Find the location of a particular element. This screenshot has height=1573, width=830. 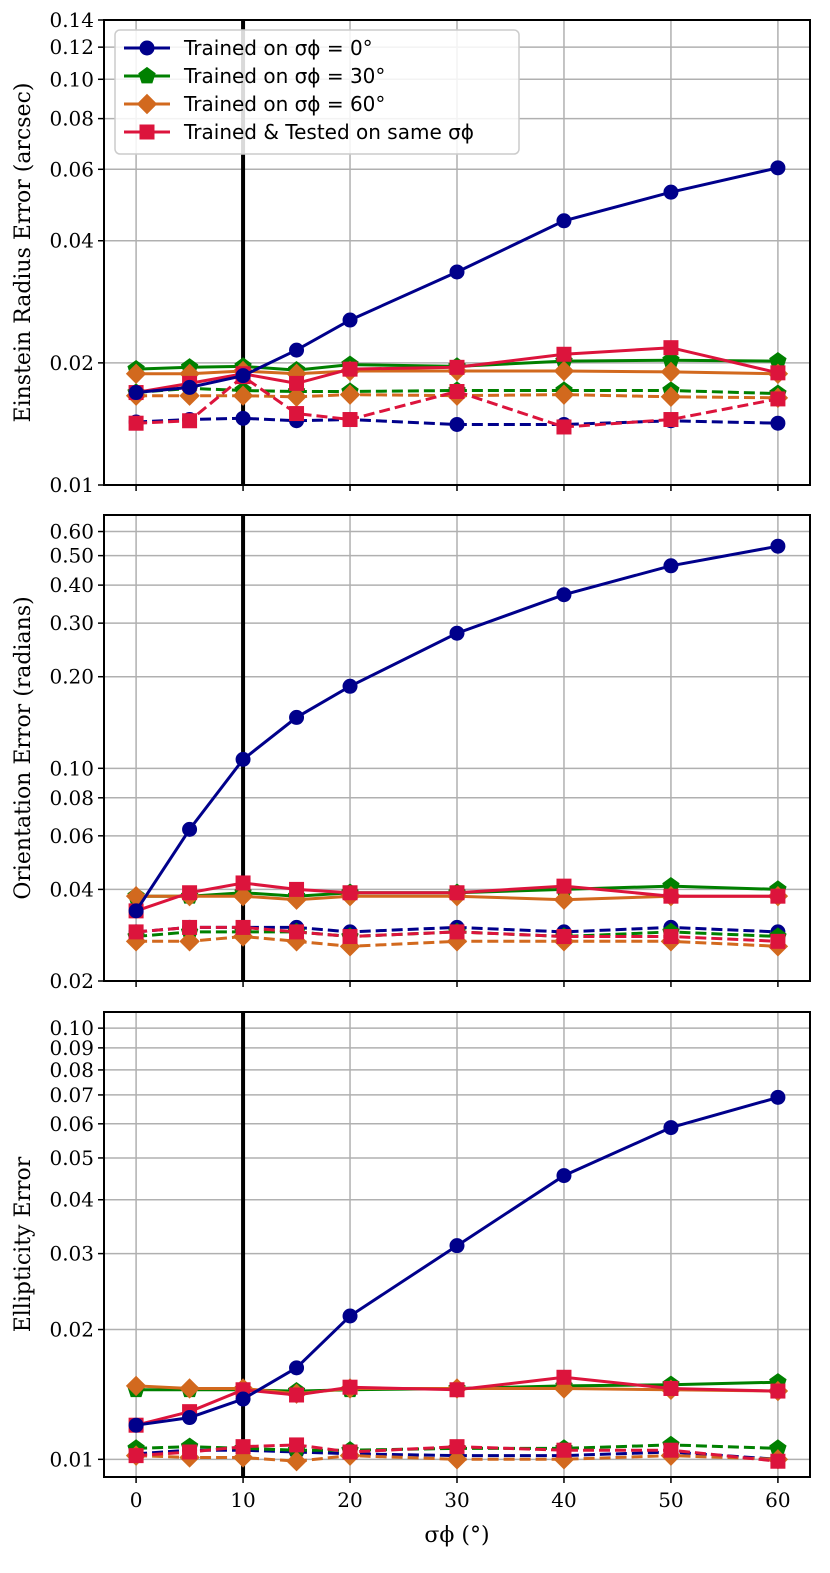

legend-label-trained0: Trained on σϕ = 0° is located at coordinates (278, 48).